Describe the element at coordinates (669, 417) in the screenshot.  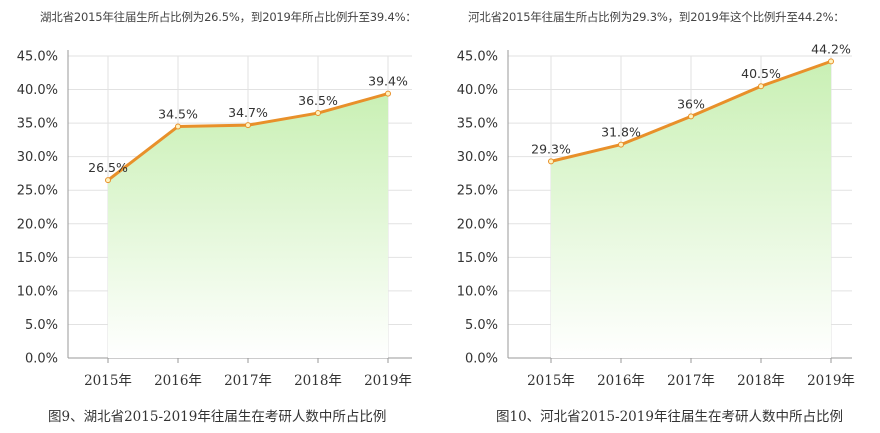
I see `hebei-caption: 图10、河北省2015-2019年往届生在考研人数中所占比例` at that location.